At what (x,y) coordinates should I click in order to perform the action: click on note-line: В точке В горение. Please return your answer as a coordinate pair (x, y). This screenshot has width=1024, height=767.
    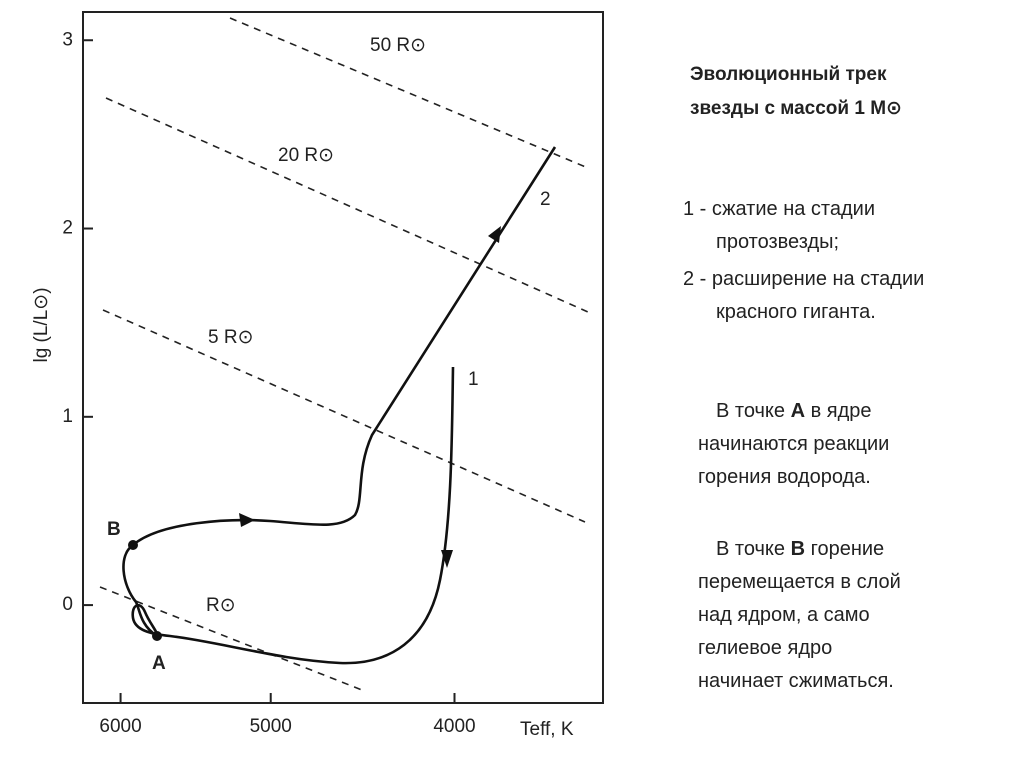
    Looking at the image, I should click on (799, 549).